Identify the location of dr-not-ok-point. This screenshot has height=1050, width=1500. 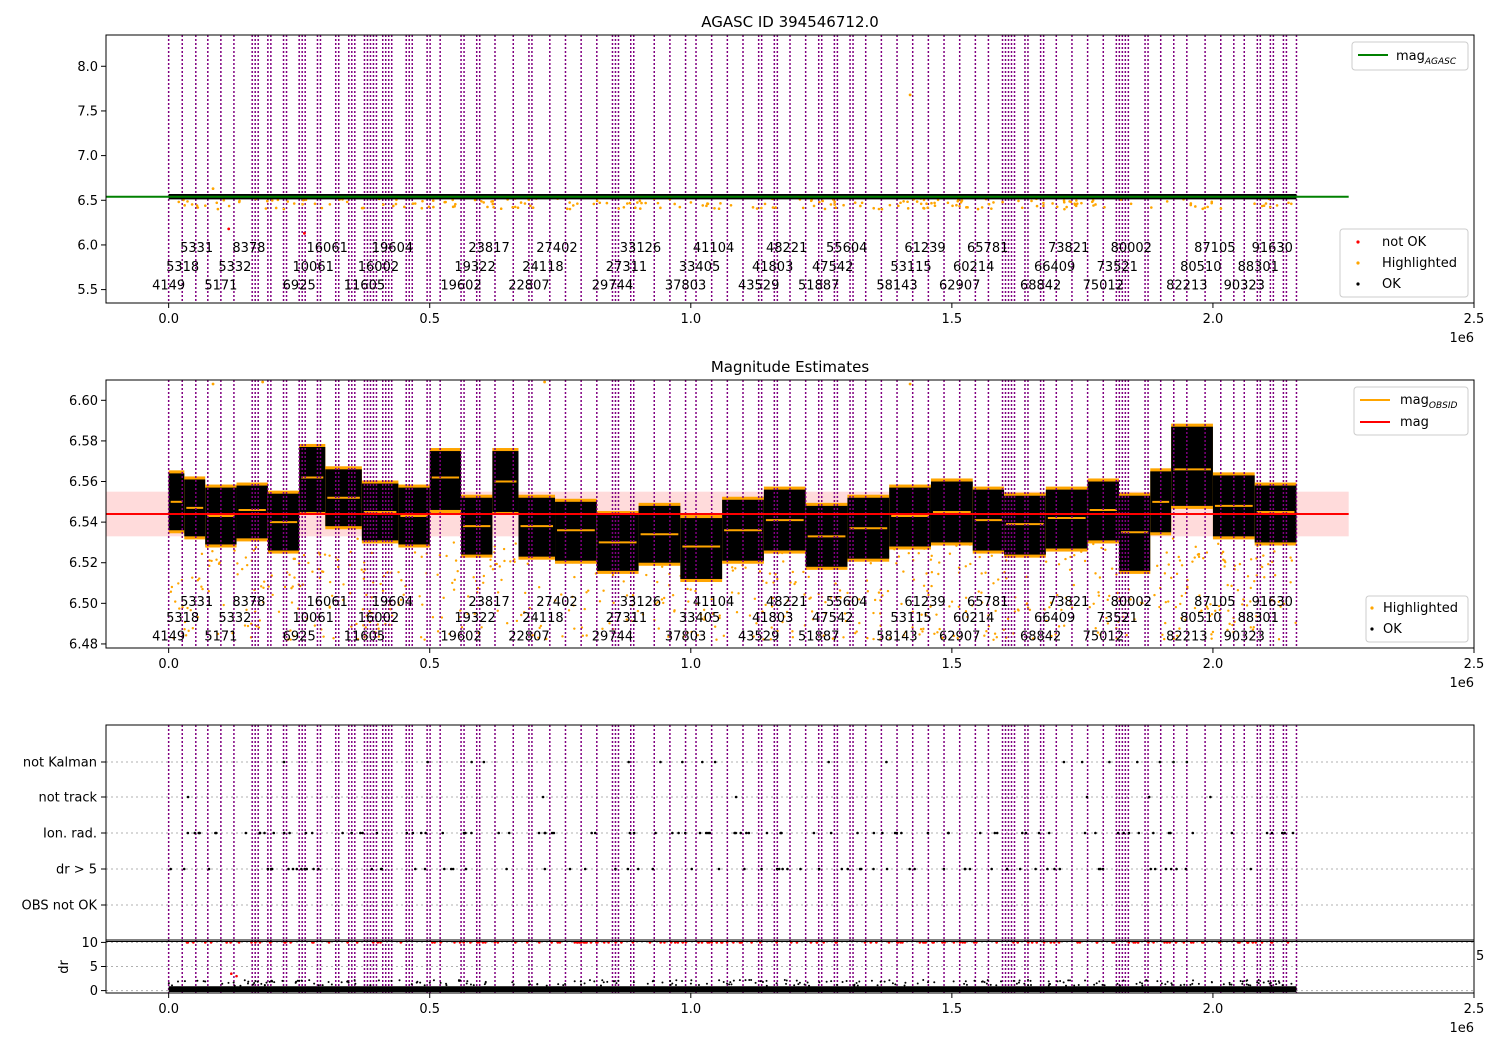
(236, 976).